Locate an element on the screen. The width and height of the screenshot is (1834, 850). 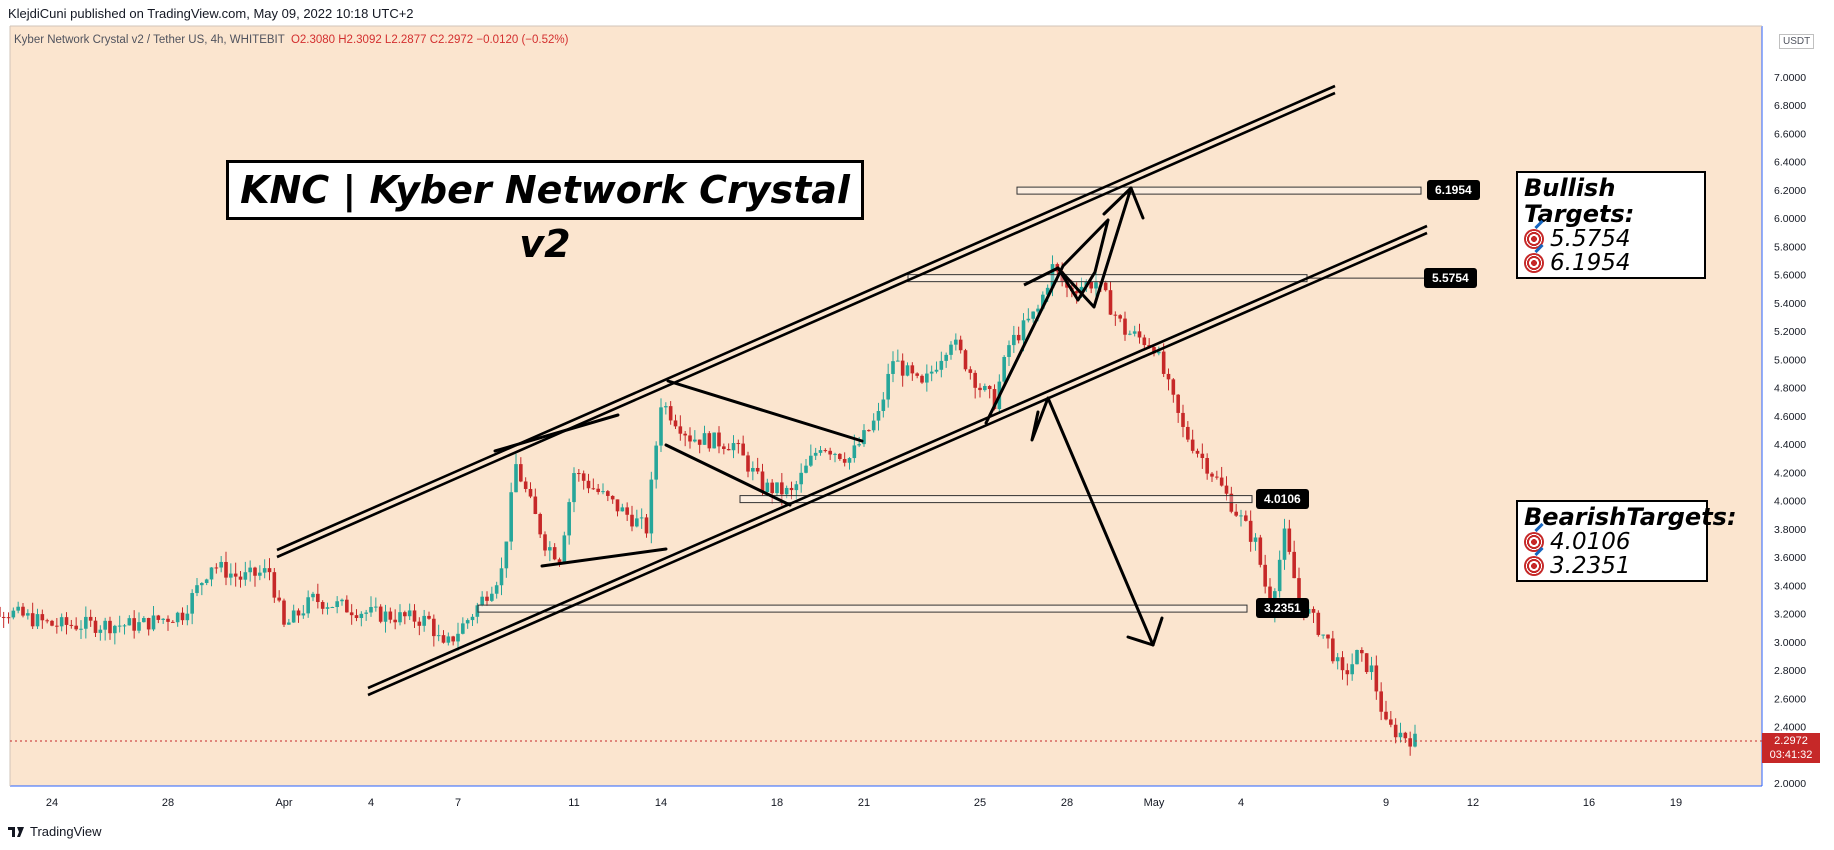
bullish-targets-title: Bullish Targets: is located at coordinates (1579, 201).